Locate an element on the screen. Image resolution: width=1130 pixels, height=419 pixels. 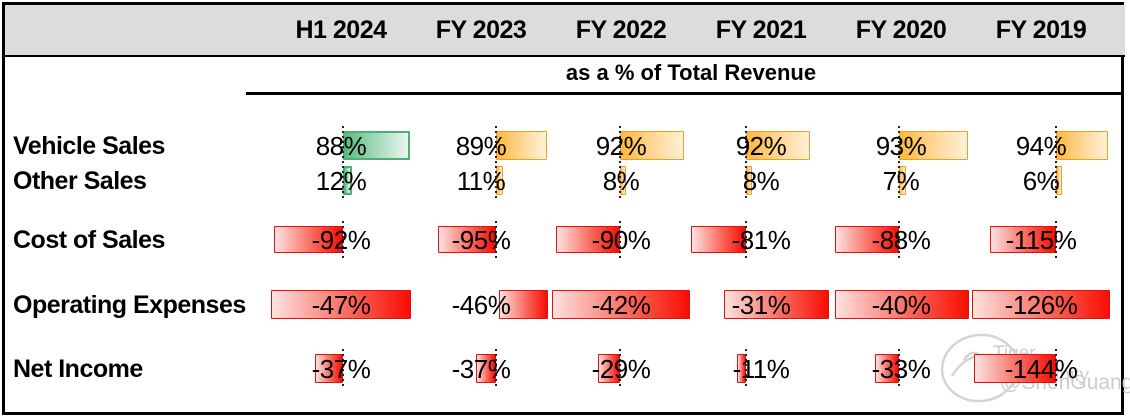
data-cell: 7% is located at coordinates (901, 181).